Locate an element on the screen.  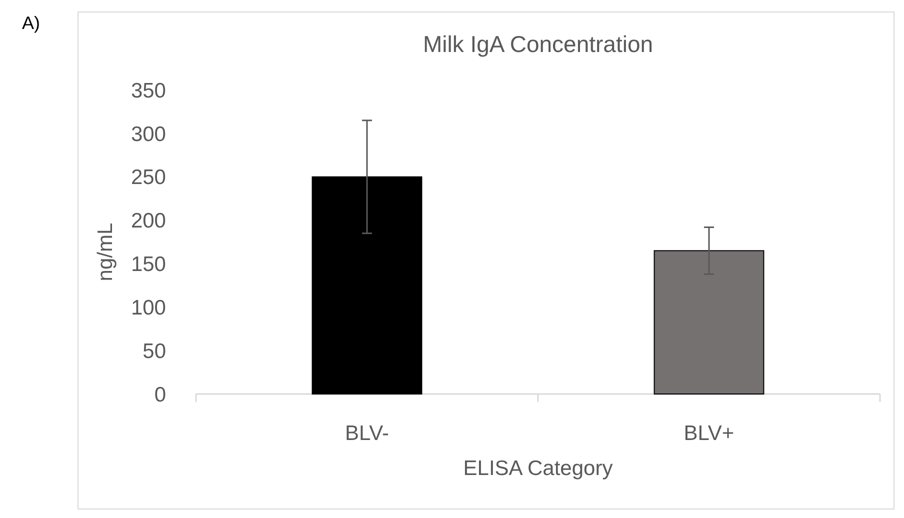
y-tick-label: 250 is located at coordinates (148, 178).